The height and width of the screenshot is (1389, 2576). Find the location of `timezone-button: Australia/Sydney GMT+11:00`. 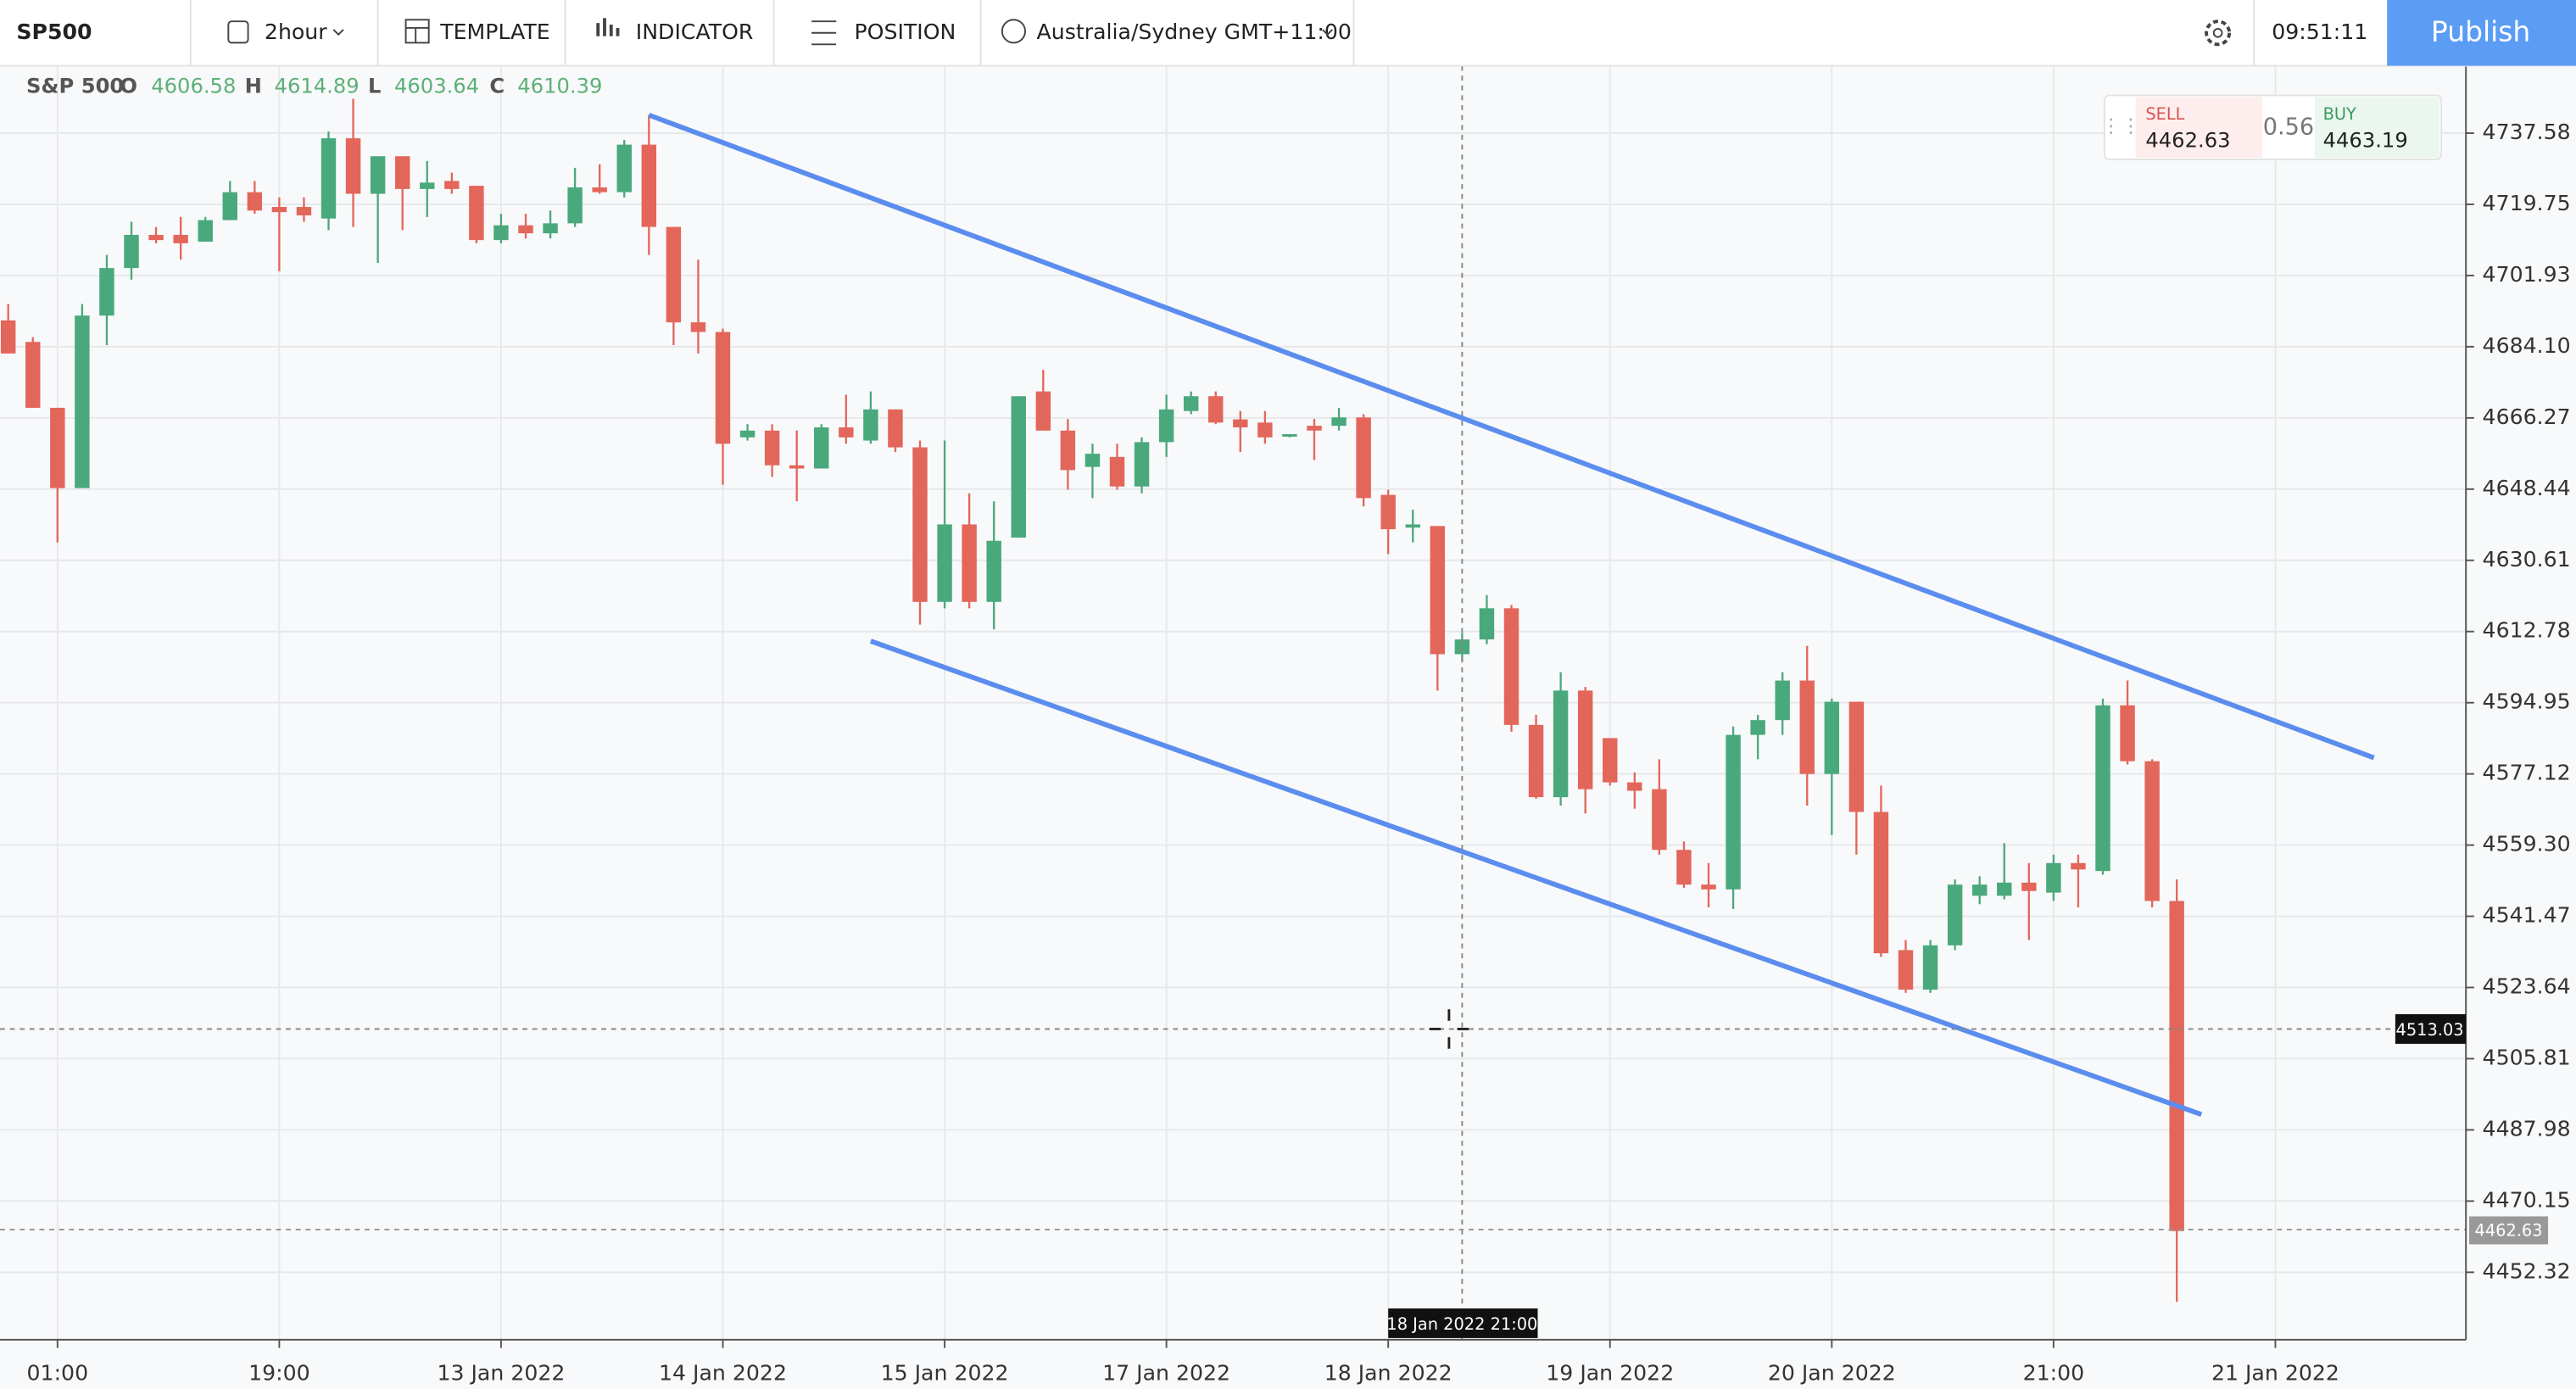

timezone-button: Australia/Sydney GMT+11:00 is located at coordinates (1194, 32).